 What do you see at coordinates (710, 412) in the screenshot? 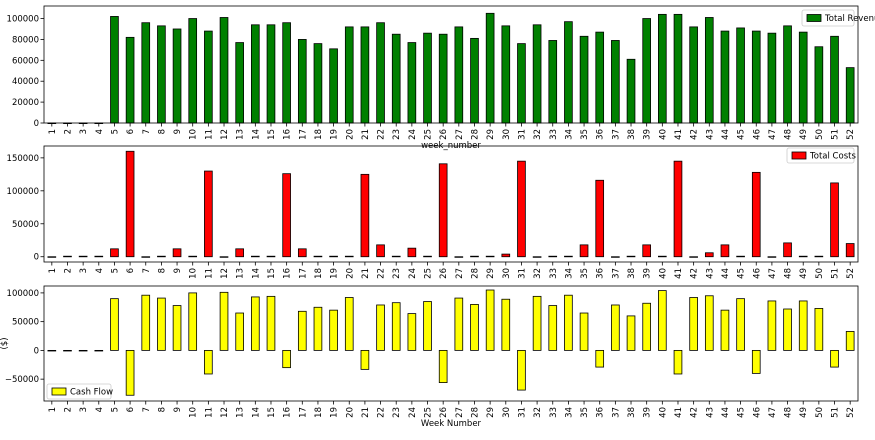
I see `x-tick-label: 43` at bounding box center [710, 412].